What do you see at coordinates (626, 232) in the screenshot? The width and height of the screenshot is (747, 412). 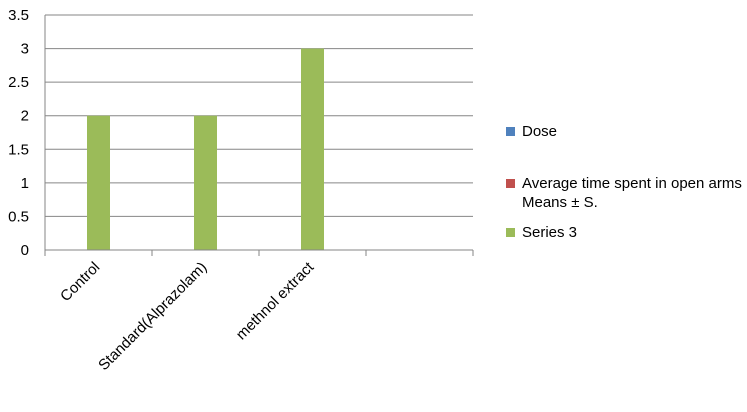 I see `legend-item-series-3: Series 3` at bounding box center [626, 232].